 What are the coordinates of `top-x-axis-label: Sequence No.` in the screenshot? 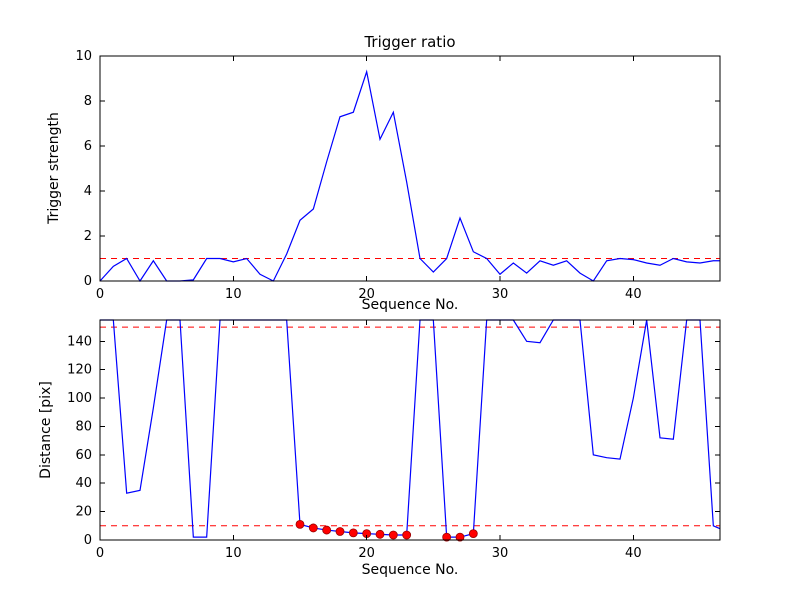 It's located at (410, 305).